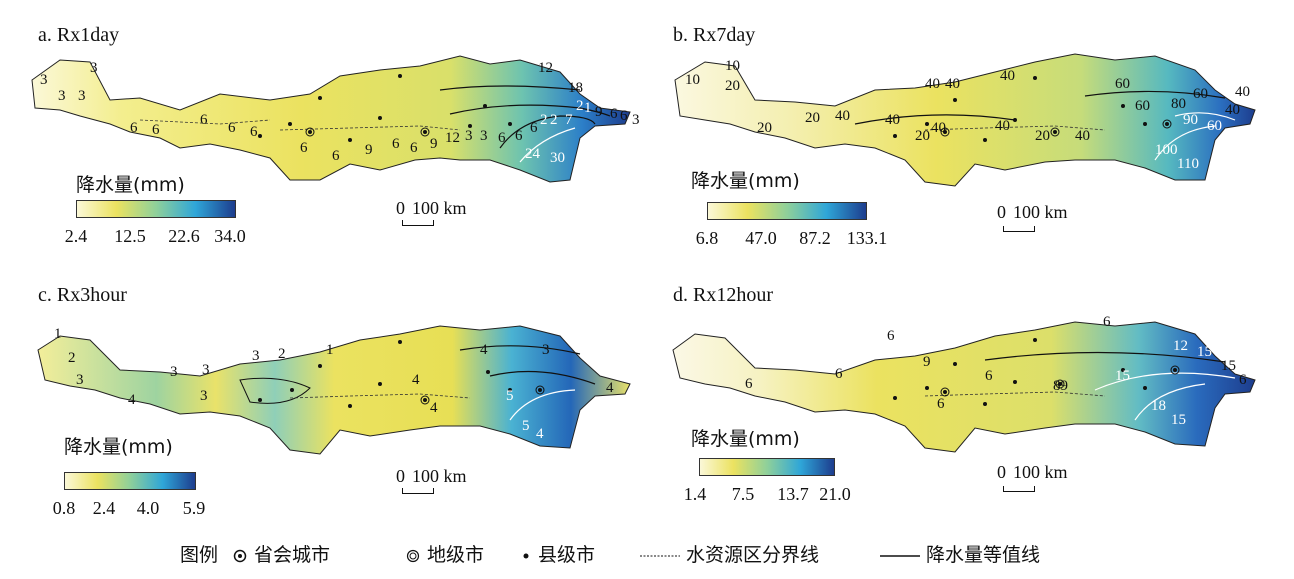 This screenshot has width=1294, height=579. Describe the element at coordinates (729, 553) in the screenshot. I see `legend-item-boundary: 水资源区分界线` at that location.